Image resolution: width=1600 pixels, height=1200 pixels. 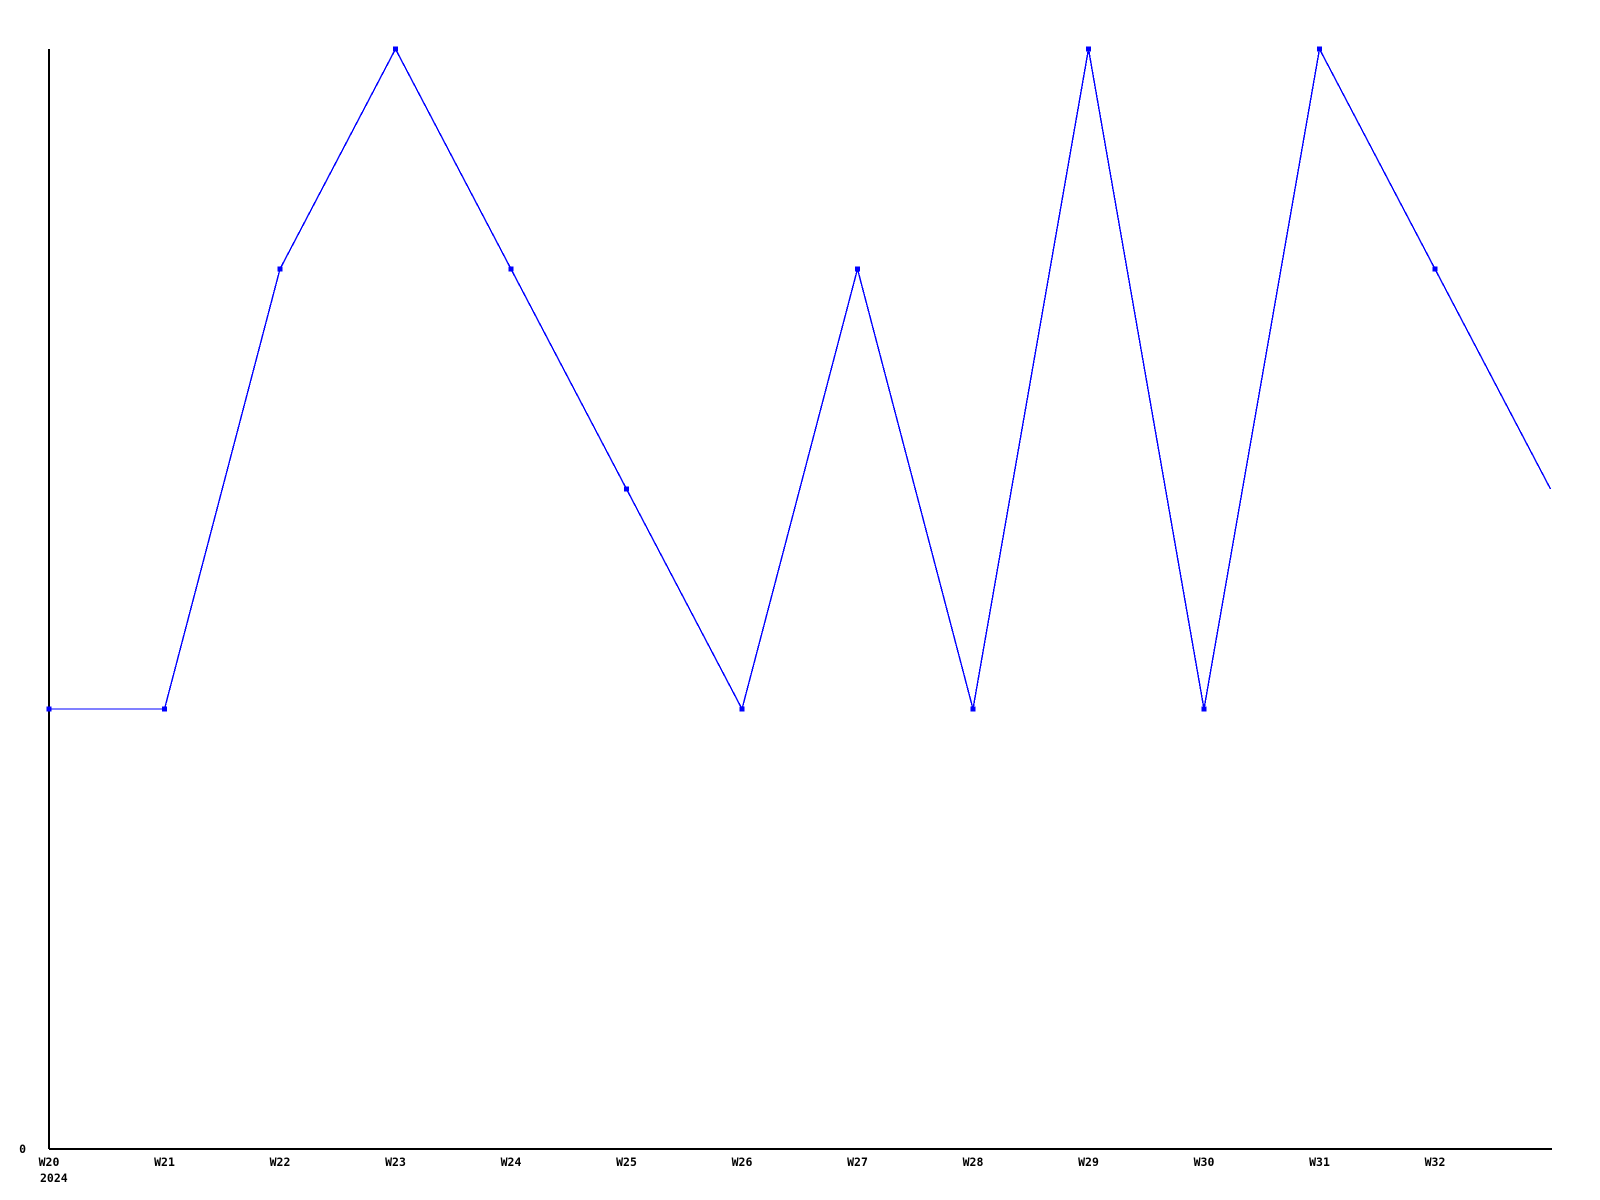 What do you see at coordinates (164, 1162) in the screenshot?
I see `x-tick-label: W21` at bounding box center [164, 1162].